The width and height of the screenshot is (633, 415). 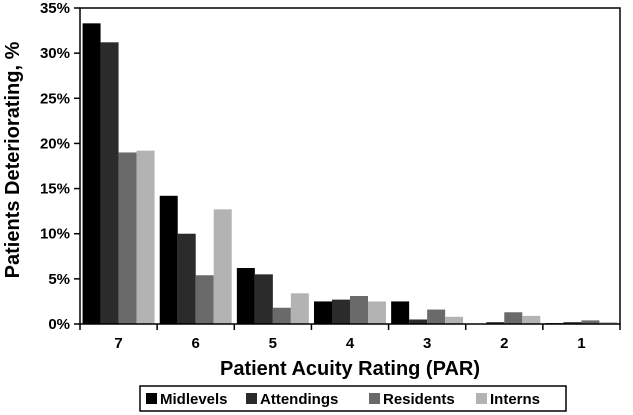 I want to click on y-tick-label: 5%, so click(x=59, y=279).